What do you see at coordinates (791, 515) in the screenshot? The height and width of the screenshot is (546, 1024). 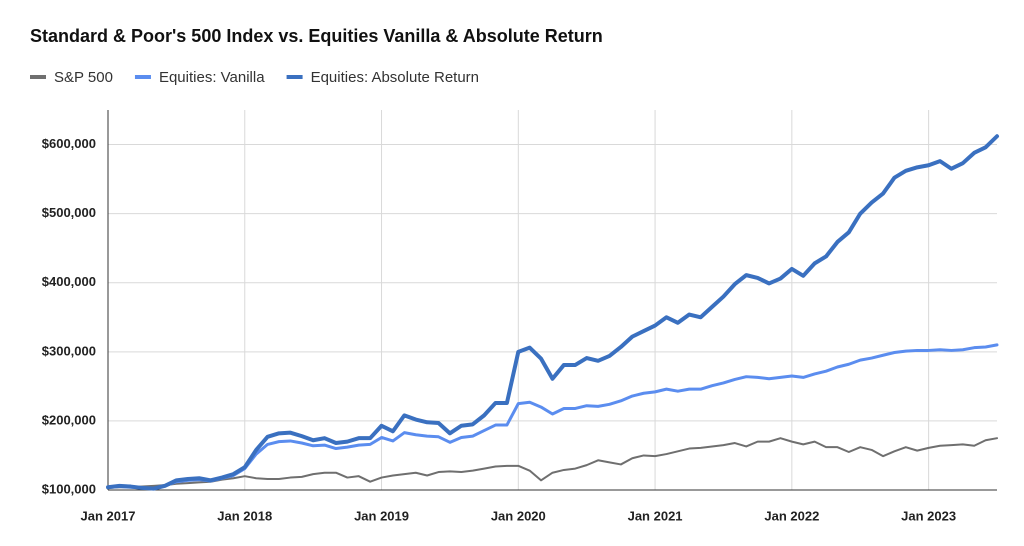 I see `x-tick-label: Jan 2022` at bounding box center [791, 515].